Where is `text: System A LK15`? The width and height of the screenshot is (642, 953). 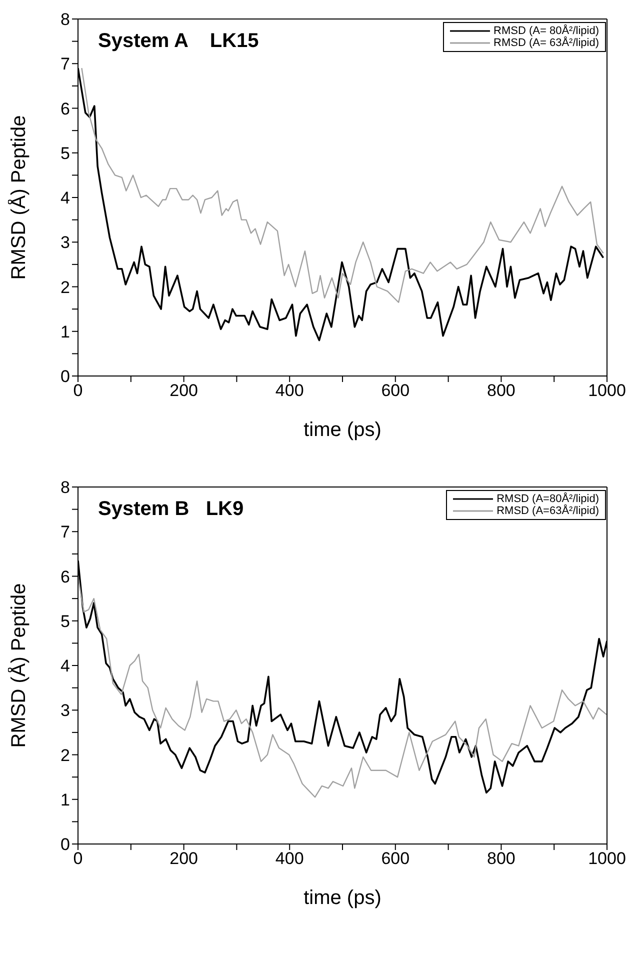
text: System A LK15 is located at coordinates (178, 41).